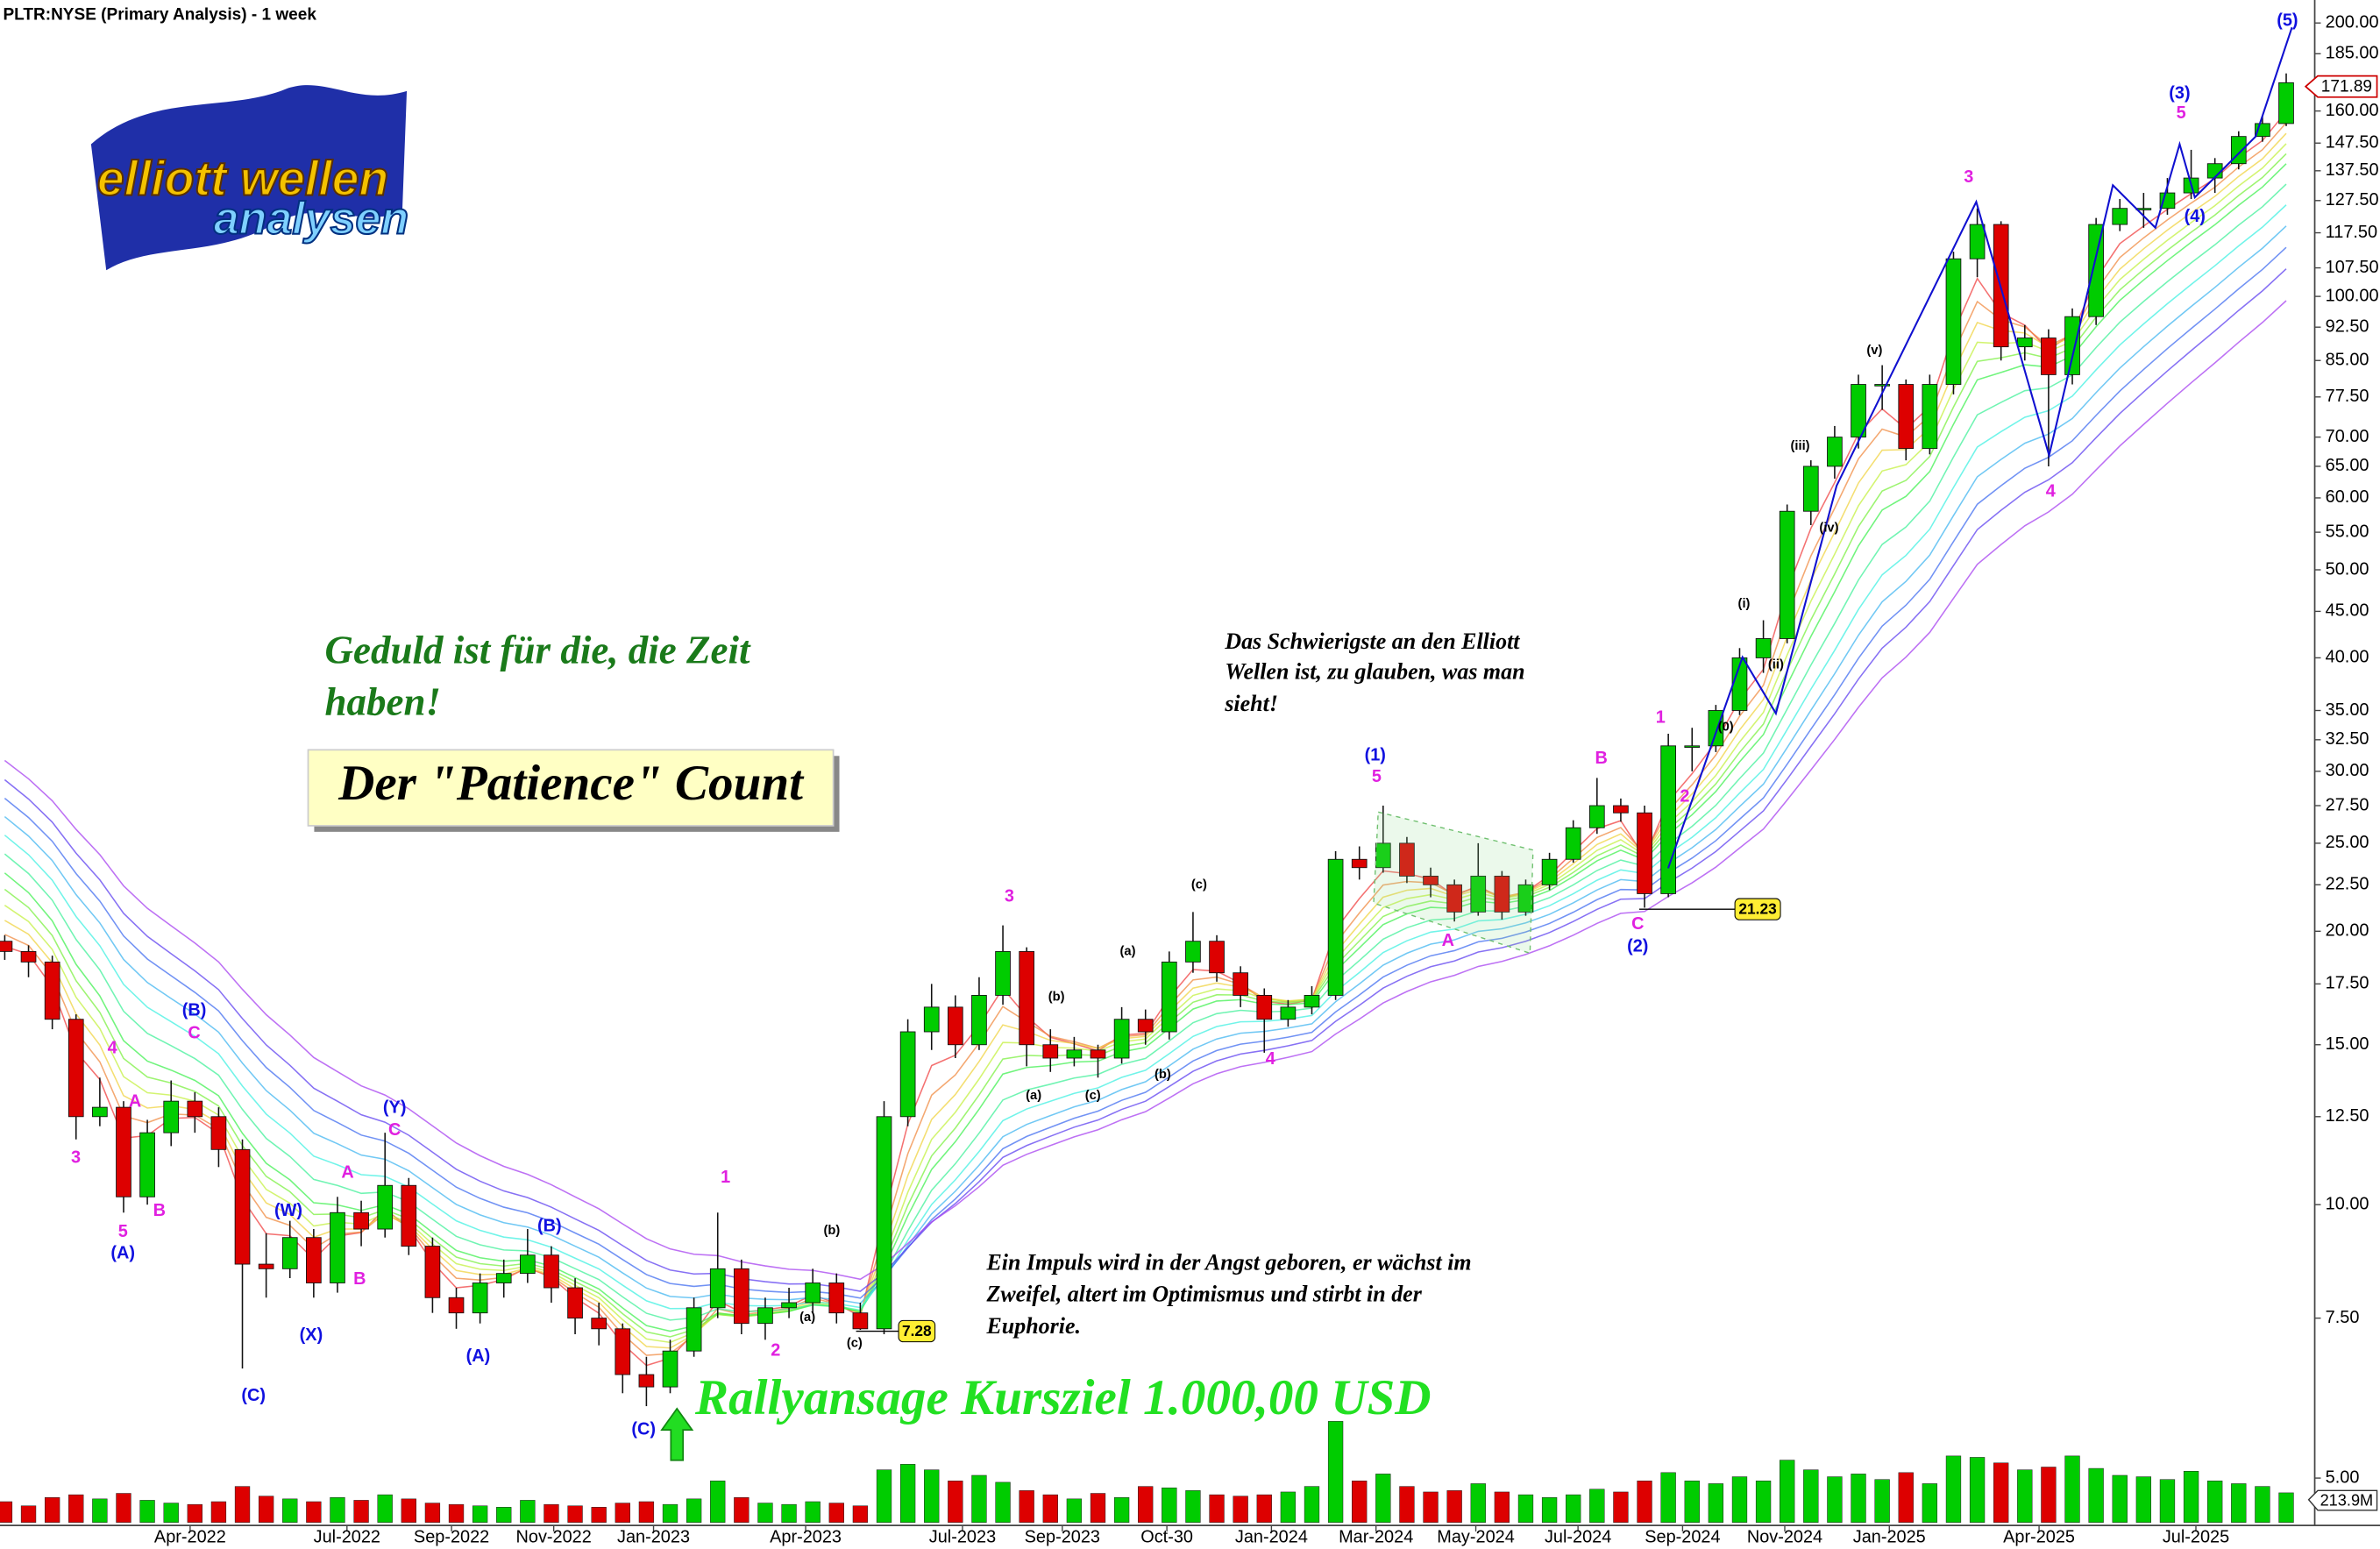 The width and height of the screenshot is (2380, 1549). What do you see at coordinates (242, 178) in the screenshot?
I see `logo-text: elliott wellen` at bounding box center [242, 178].